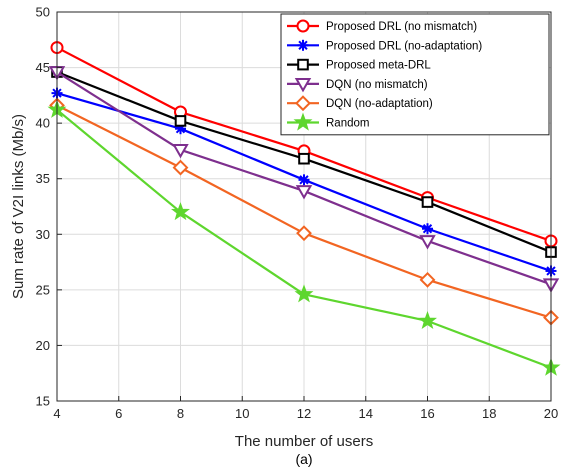 The image size is (561, 470). I want to click on legend-entry: Proposed meta-DRL, so click(359, 65).